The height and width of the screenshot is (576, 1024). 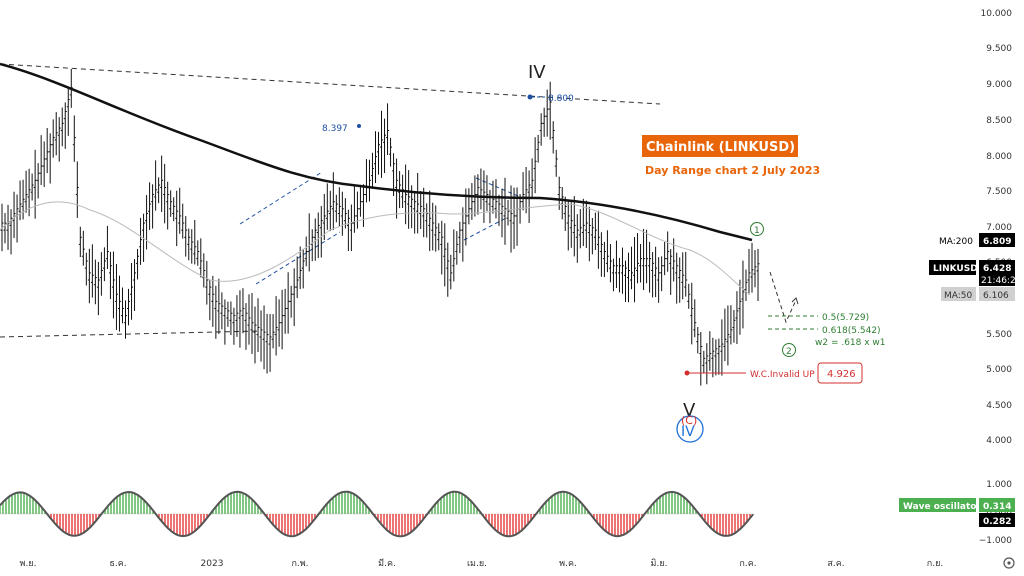 I want to click on x-tick-label: มิ.ย., so click(x=659, y=563).